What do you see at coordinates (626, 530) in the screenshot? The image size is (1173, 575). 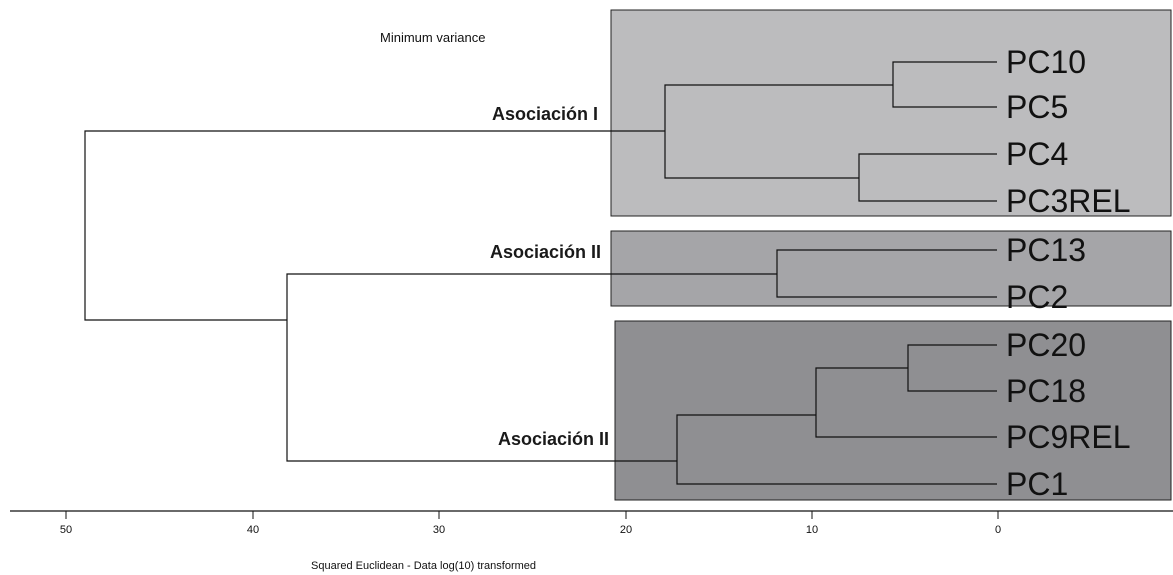 I see `x-tick-label-20: 20` at bounding box center [626, 530].